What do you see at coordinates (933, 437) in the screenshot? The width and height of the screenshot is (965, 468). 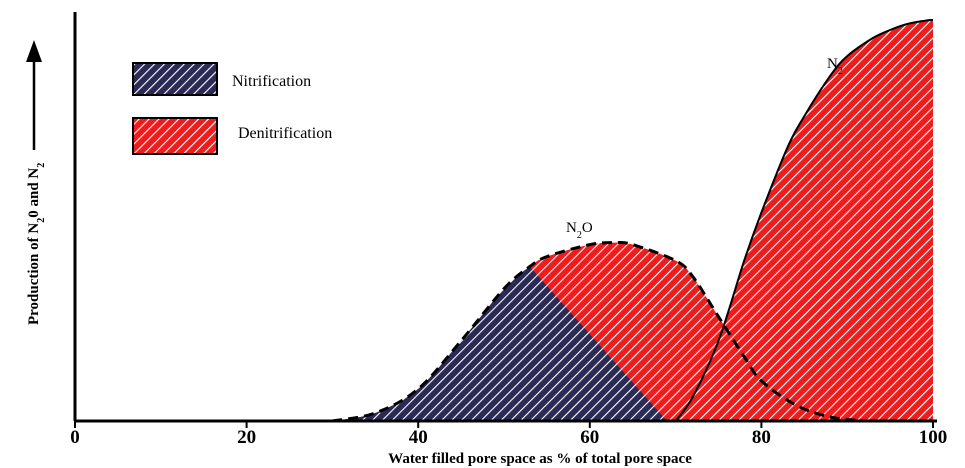 I see `x-tick-label-100: 100` at bounding box center [933, 437].